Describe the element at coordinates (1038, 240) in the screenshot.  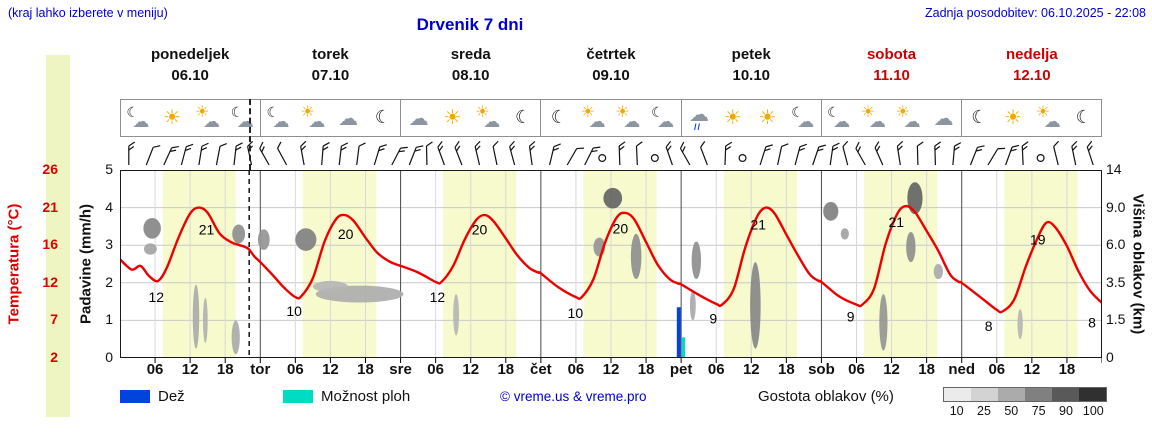
I see `temperature-value-label: 19` at that location.